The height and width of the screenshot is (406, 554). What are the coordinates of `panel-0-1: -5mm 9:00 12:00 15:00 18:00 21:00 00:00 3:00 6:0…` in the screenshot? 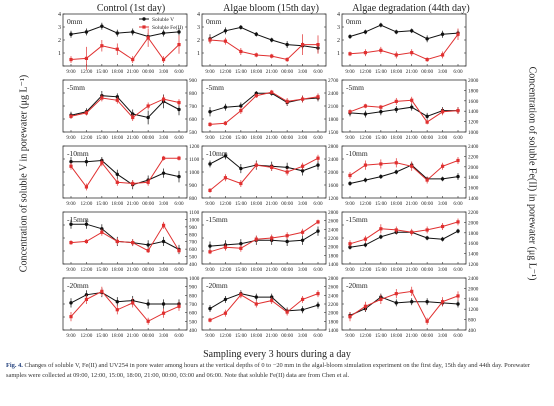 It's located at (129, 109).